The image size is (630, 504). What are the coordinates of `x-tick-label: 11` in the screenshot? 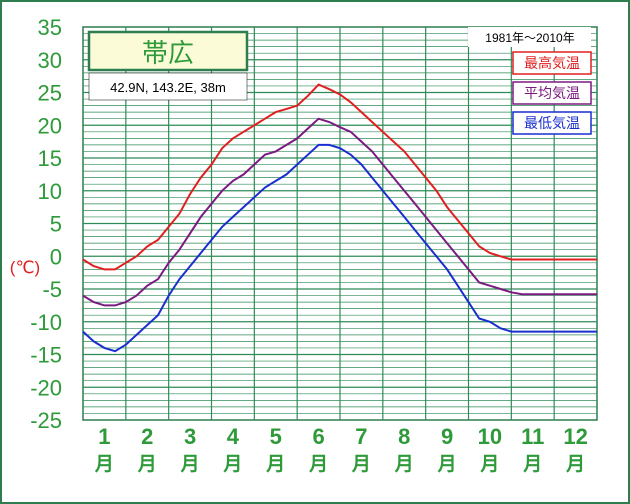 It's located at (532, 436).